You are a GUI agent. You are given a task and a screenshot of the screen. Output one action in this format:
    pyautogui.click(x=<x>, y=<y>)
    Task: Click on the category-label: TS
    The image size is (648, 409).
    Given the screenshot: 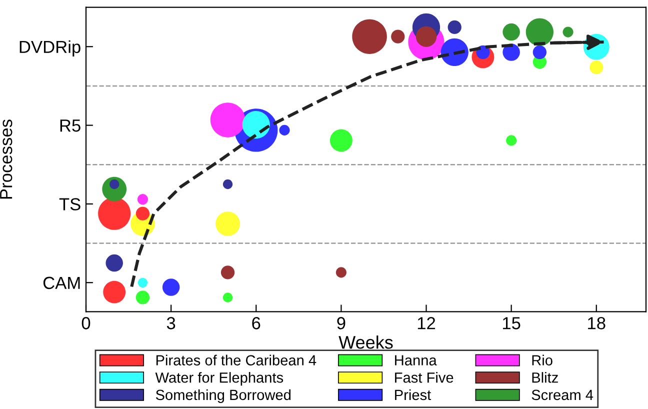 What is the action you would take?
    pyautogui.click(x=69, y=204)
    